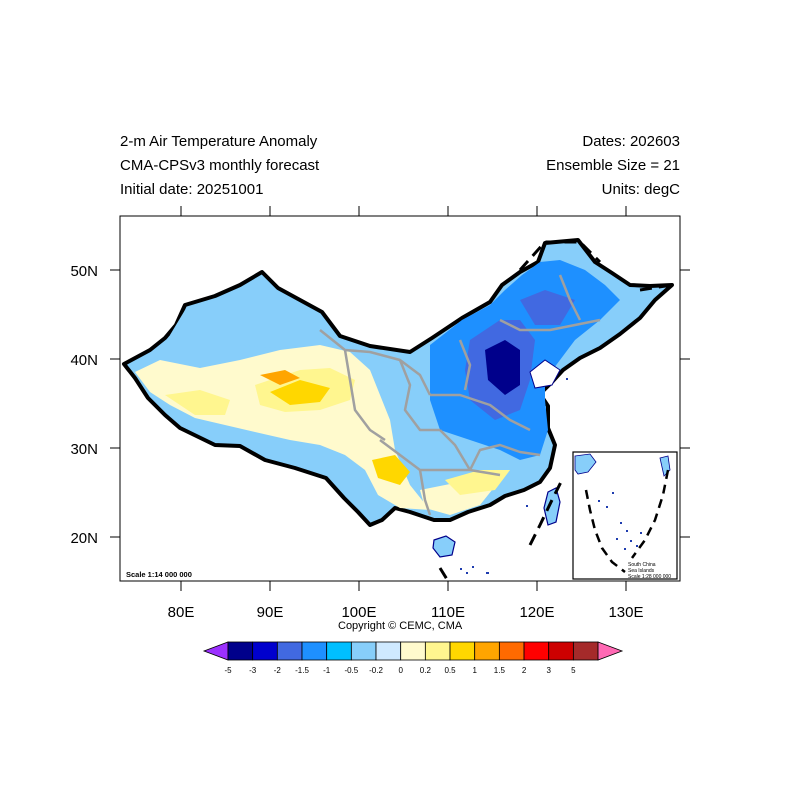  I want to click on ensemble-size-label: Ensemble Size = 21, so click(613, 165).